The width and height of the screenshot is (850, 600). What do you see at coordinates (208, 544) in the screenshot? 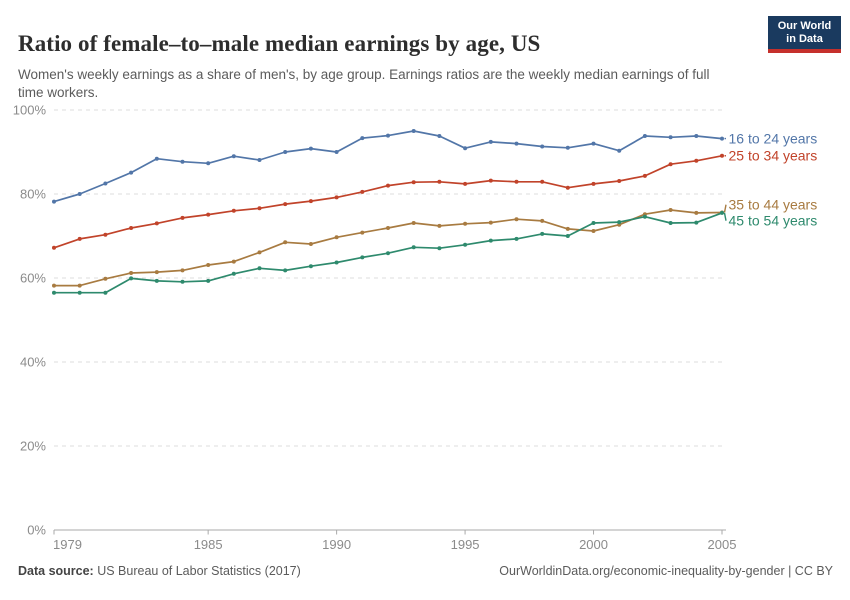
I see `x-tick-label: 1985` at bounding box center [208, 544].